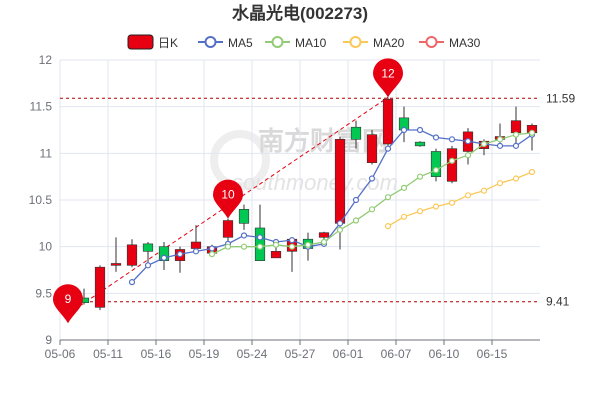  Describe the element at coordinates (60, 354) in the screenshot. I see `x-tick-label: 05-06` at that location.